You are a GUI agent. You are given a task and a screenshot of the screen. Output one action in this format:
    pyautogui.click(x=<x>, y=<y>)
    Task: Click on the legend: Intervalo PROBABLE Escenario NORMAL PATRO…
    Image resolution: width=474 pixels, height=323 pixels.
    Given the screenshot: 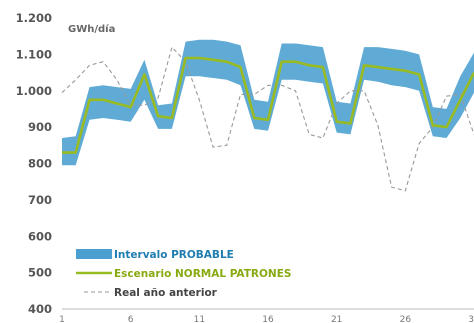 What is the action you would take?
    pyautogui.click(x=183, y=274)
    